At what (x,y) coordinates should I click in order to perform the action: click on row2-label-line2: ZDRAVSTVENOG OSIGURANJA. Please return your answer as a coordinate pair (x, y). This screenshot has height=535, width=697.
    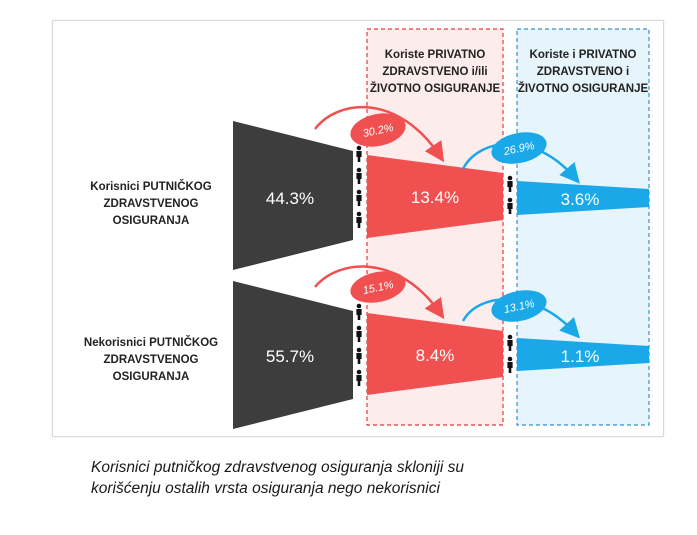
    Looking at the image, I should click on (151, 368).